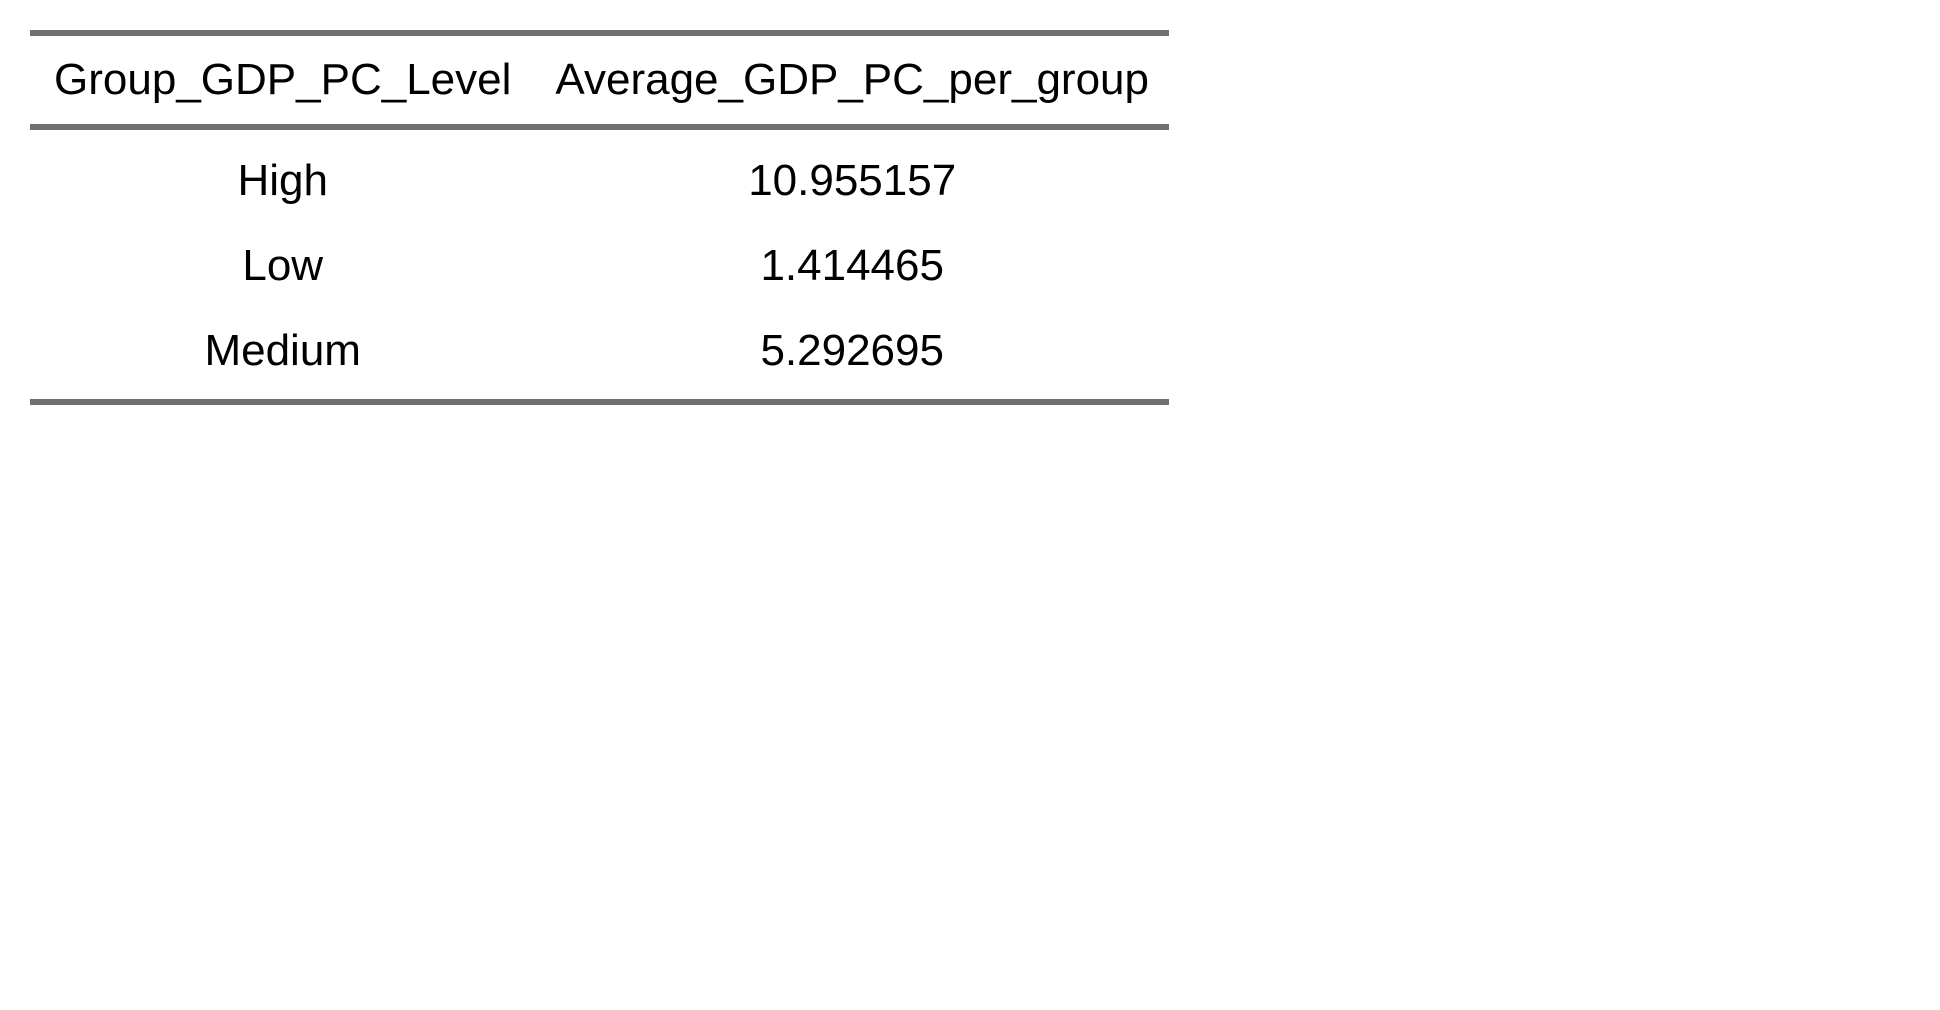 This screenshot has height=1010, width=1940. Describe the element at coordinates (852, 265) in the screenshot. I see `cell-average-gdp: 1.414465` at that location.